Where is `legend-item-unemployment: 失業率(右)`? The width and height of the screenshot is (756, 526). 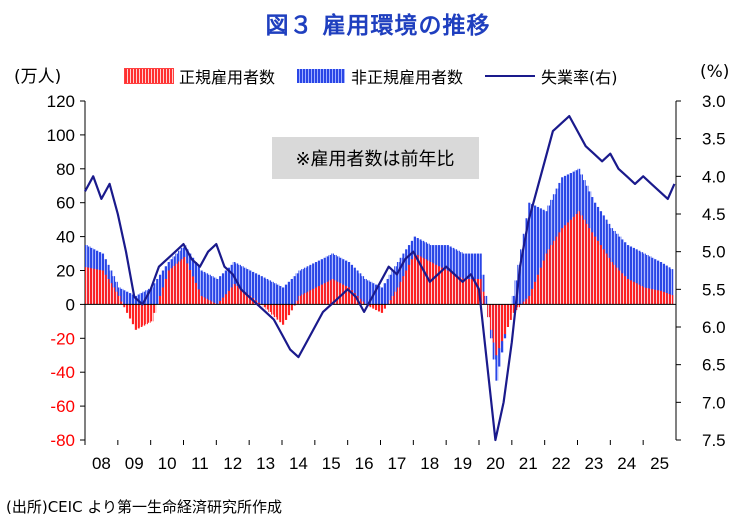 legend-item-unemployment: 失業率(右) is located at coordinates (551, 76).